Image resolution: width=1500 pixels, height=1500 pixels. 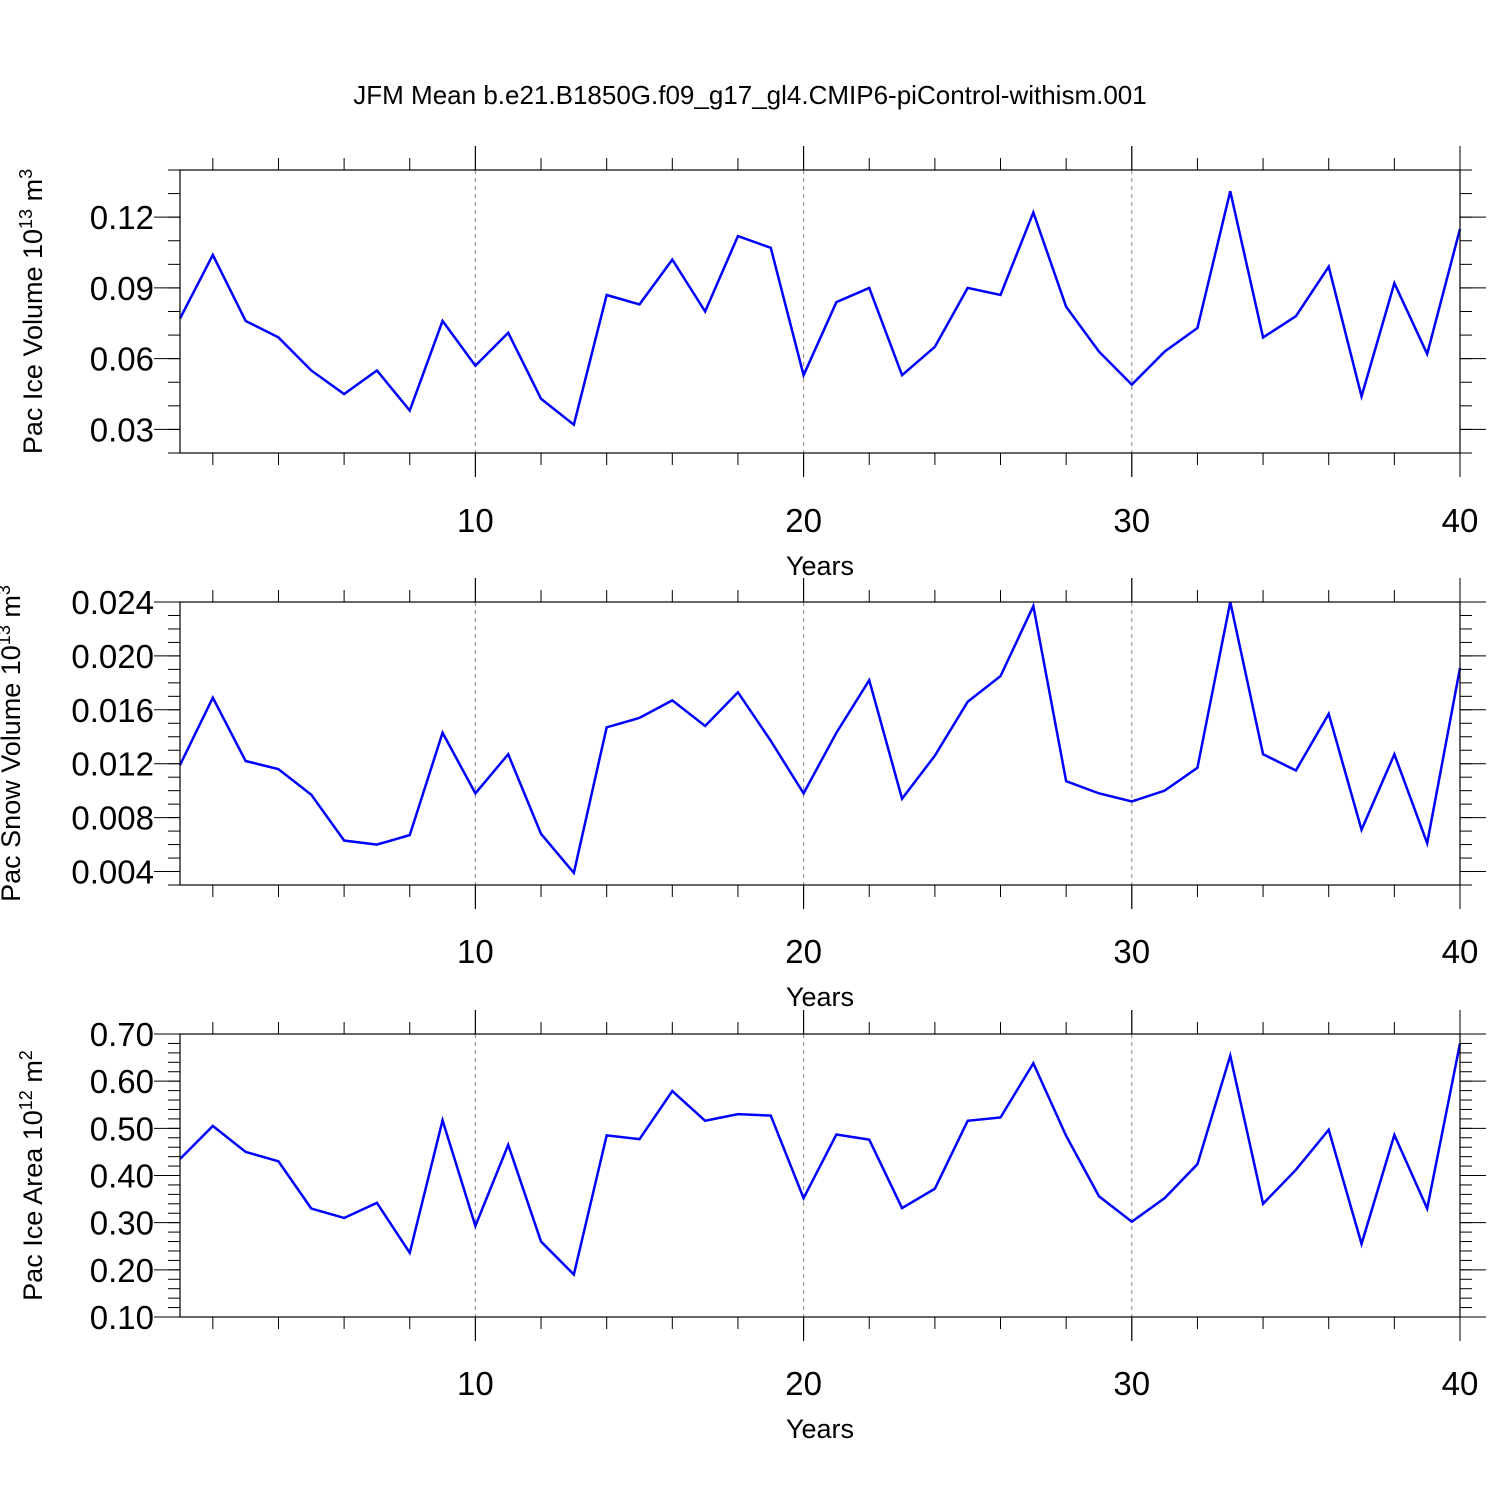 What do you see at coordinates (122, 288) in the screenshot?
I see `y-tick-label: 0.09` at bounding box center [122, 288].